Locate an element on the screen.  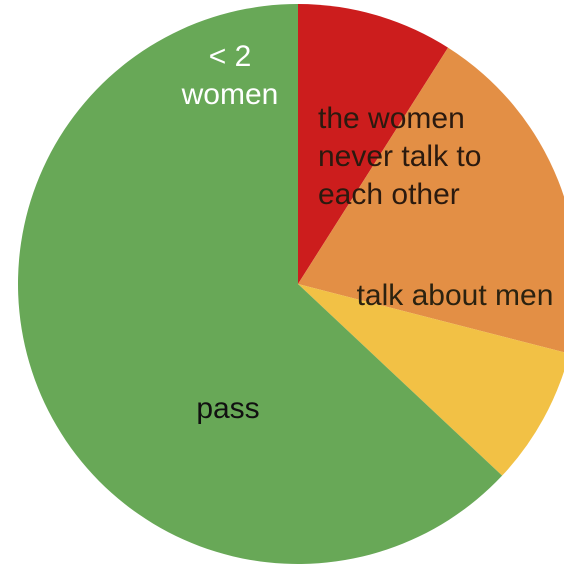
pie-label-the-women-never-talk-to-each-other: the women never talk to each other is located at coordinates (399, 156).